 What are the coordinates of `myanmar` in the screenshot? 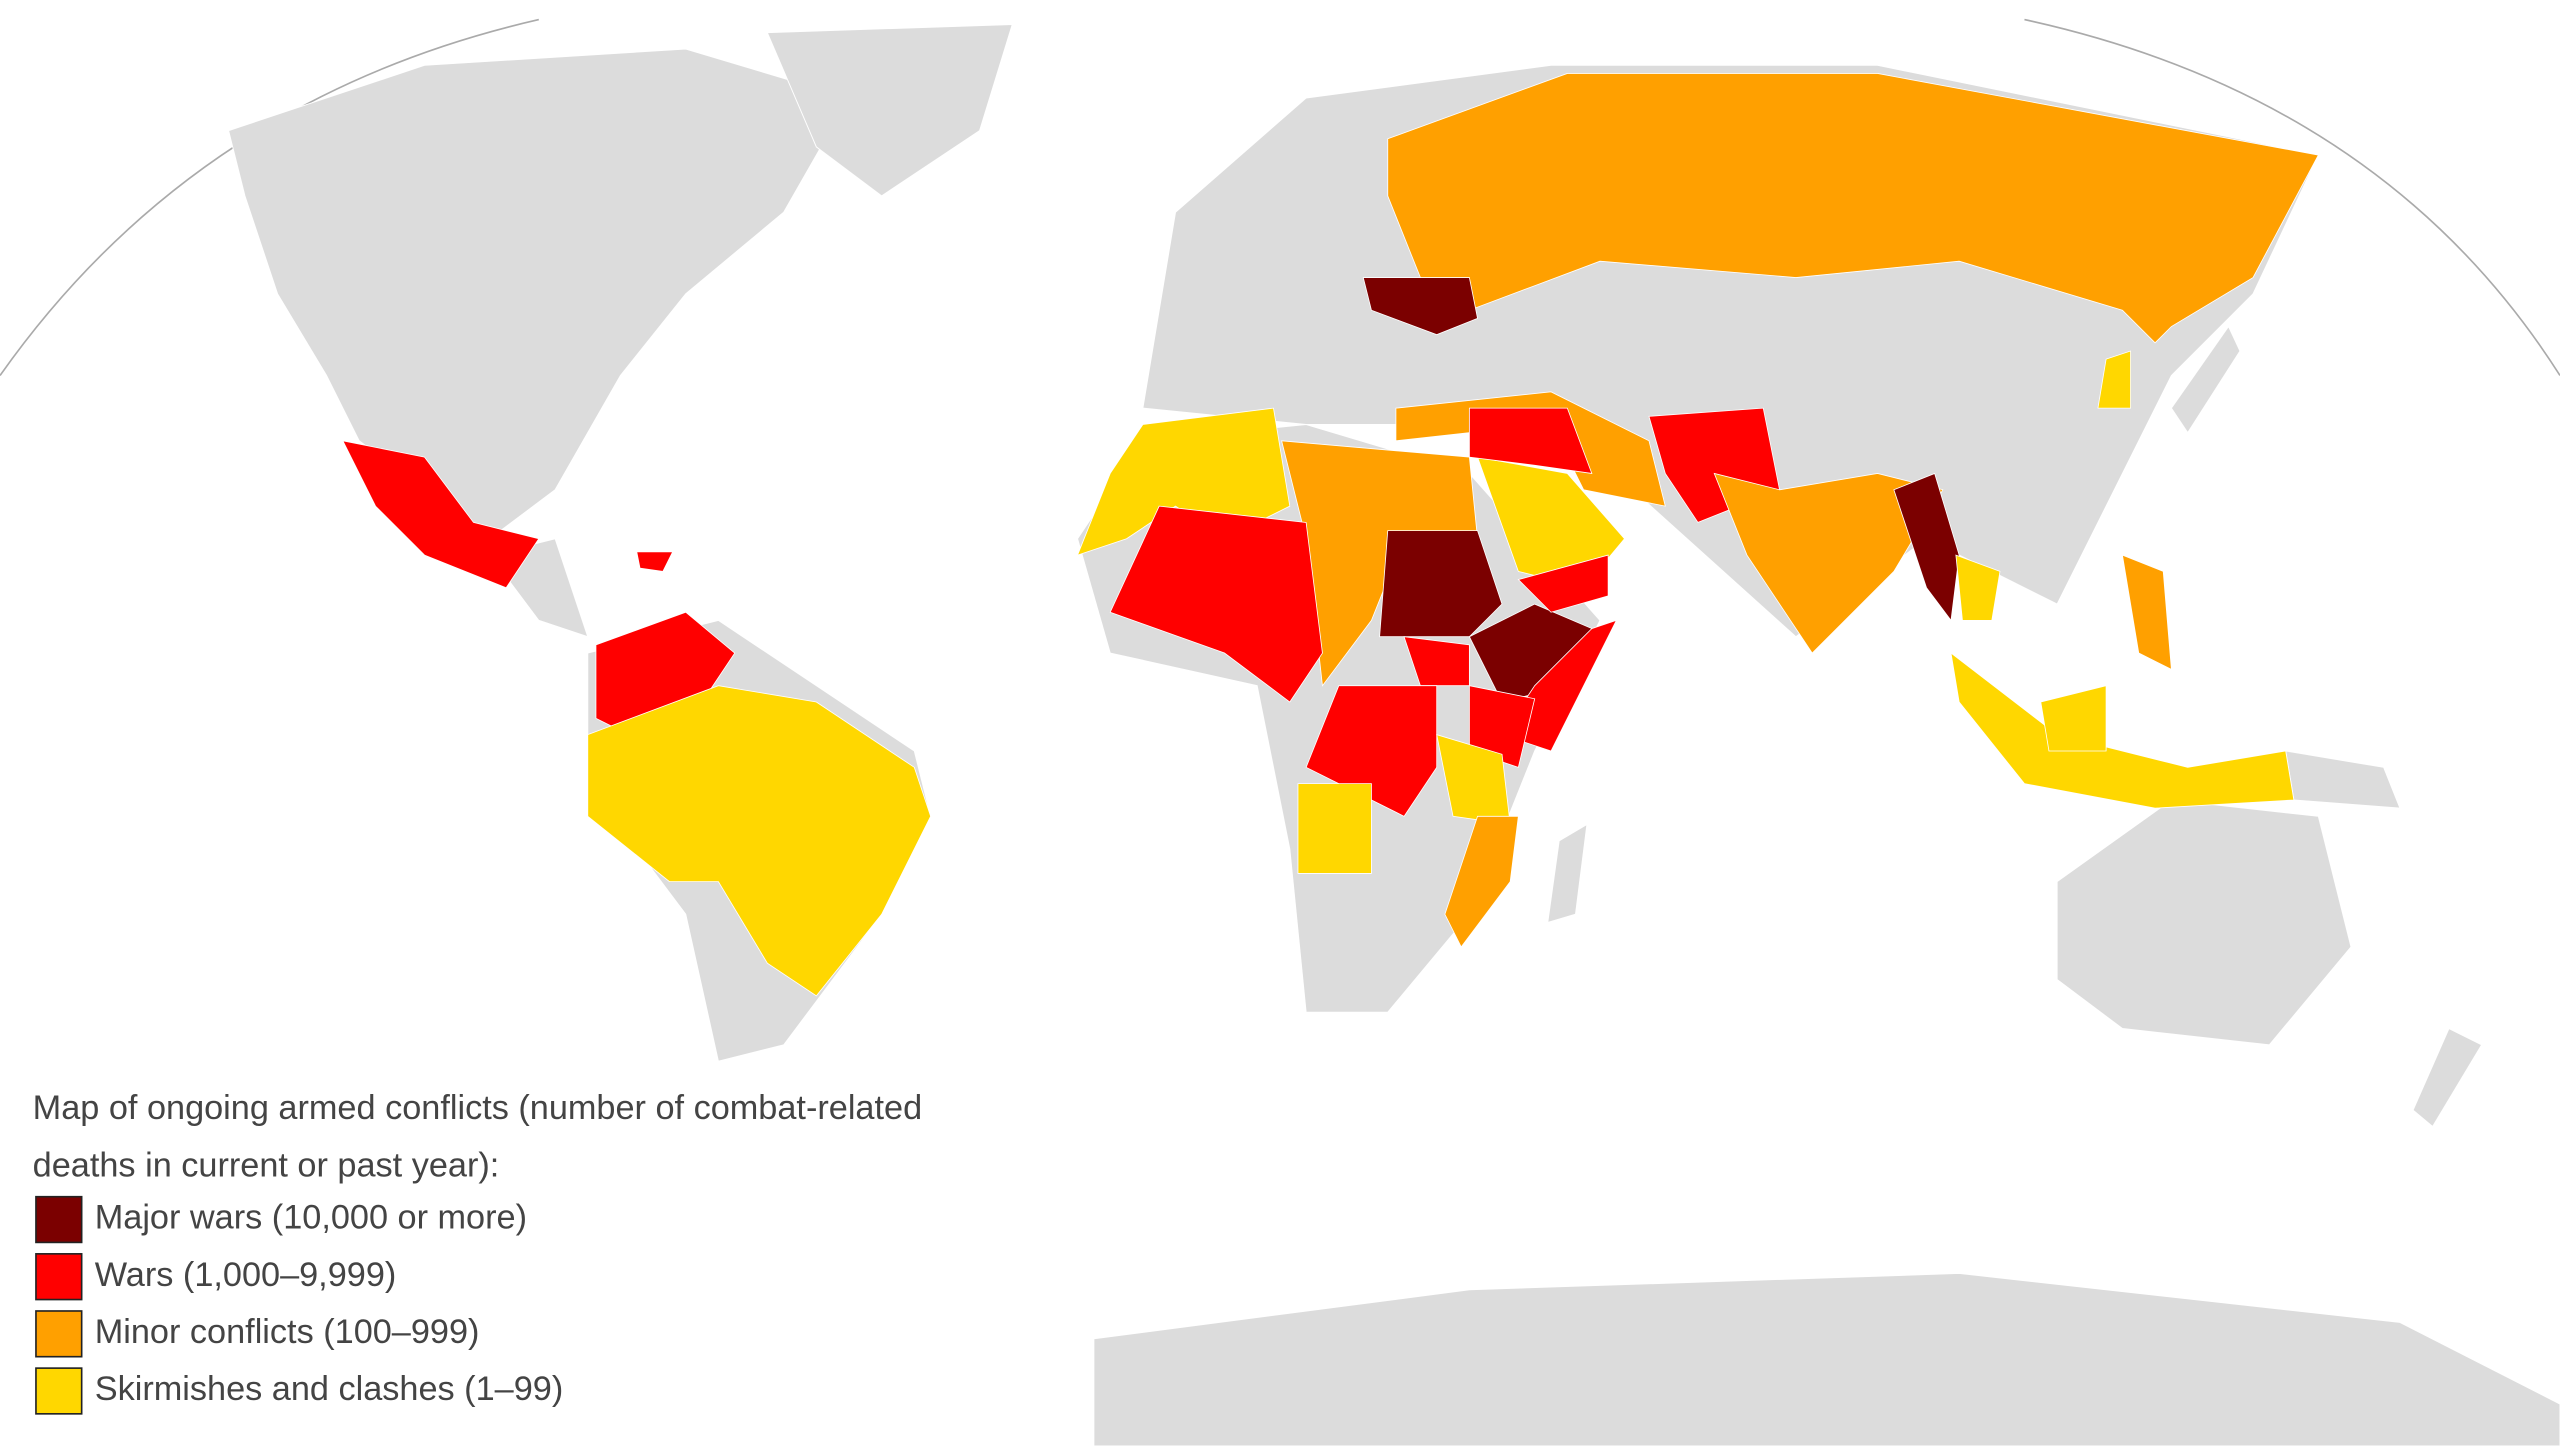 It's located at (1926, 547).